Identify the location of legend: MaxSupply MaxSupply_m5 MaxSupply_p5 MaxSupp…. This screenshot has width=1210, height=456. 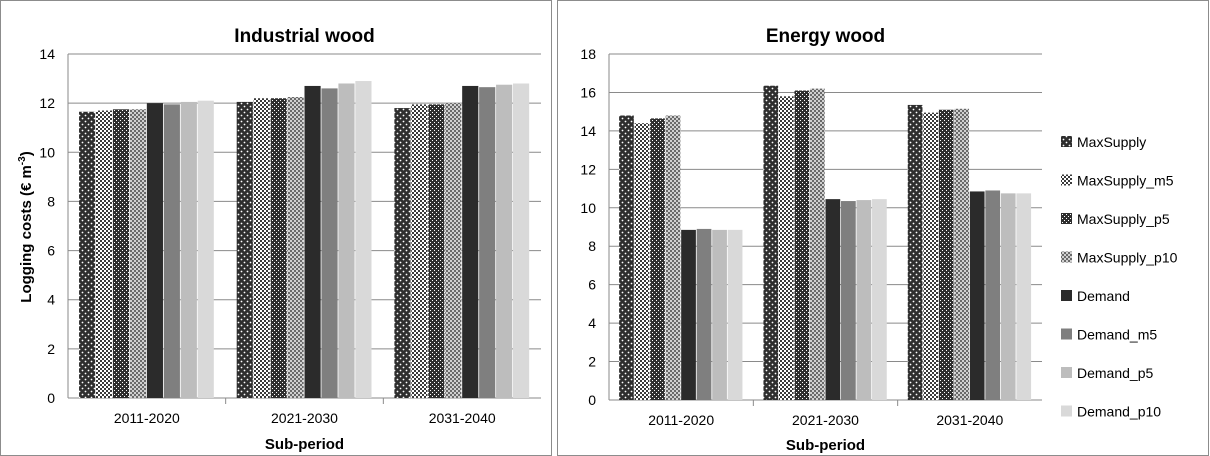
(1119, 277).